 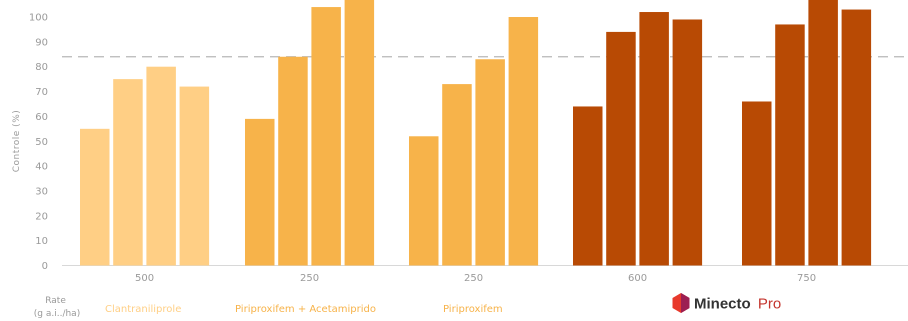 I want to click on y-tick-label: 20, so click(x=41, y=216).